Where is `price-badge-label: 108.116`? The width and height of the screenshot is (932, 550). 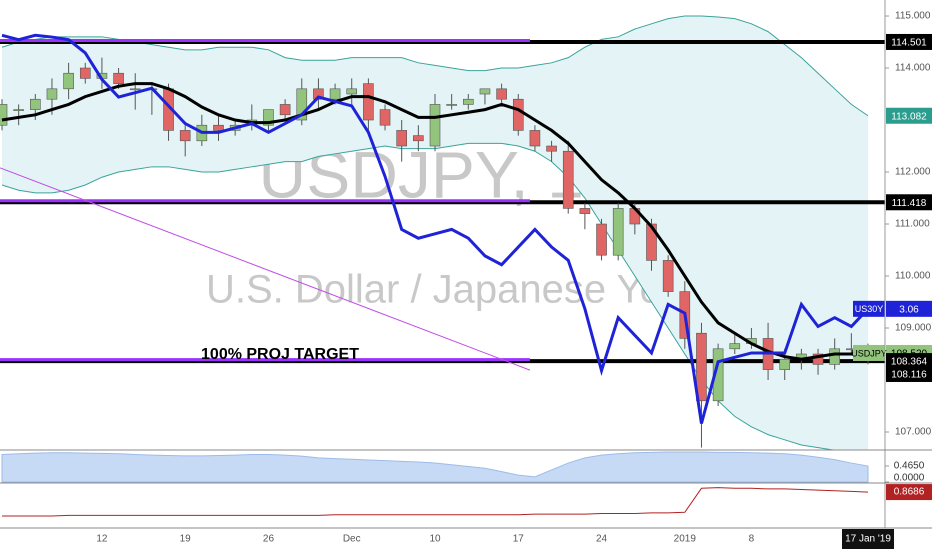
price-badge-label: 108.116 is located at coordinates (909, 375).